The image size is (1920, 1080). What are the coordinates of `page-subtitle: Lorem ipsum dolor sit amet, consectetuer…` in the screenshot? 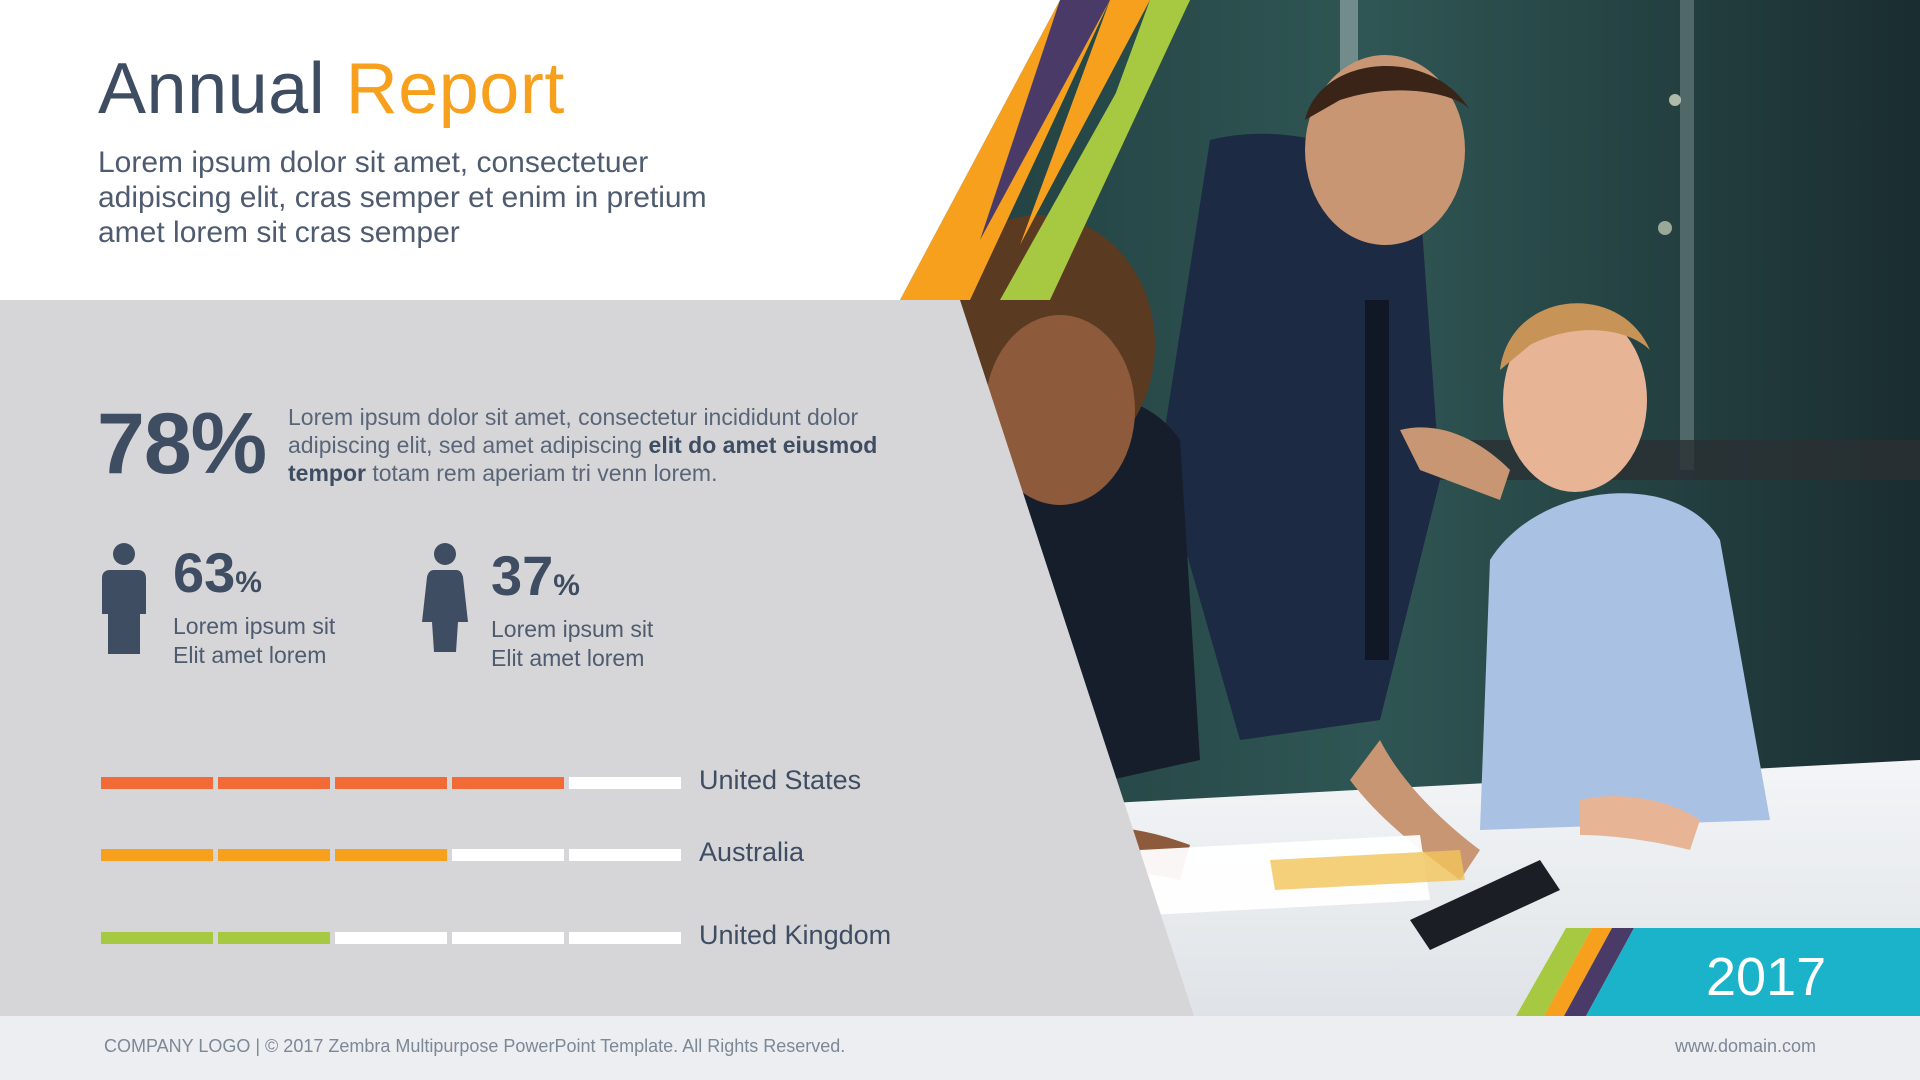 It's located at (402, 197).